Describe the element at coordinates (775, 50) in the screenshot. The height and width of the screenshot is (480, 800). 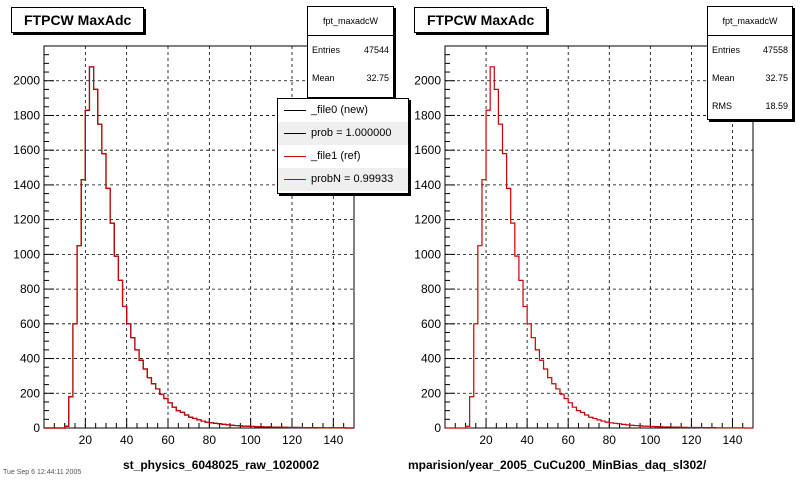
I see `stats-entries-value: 47558` at that location.